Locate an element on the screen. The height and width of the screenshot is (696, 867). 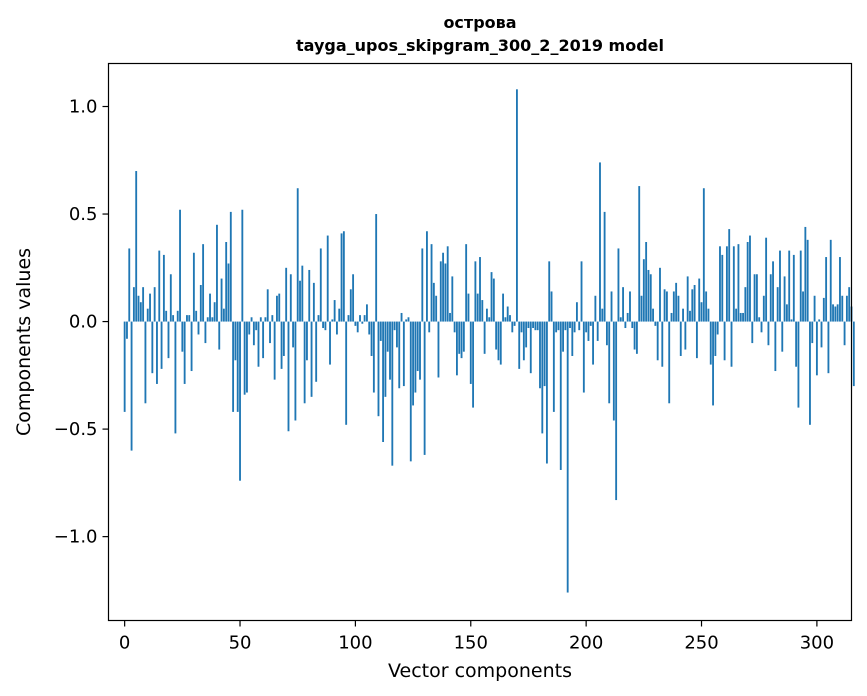
chart-title-line2: tayga_upos_skipgram_300_2_2019 model is located at coordinates (480, 45).